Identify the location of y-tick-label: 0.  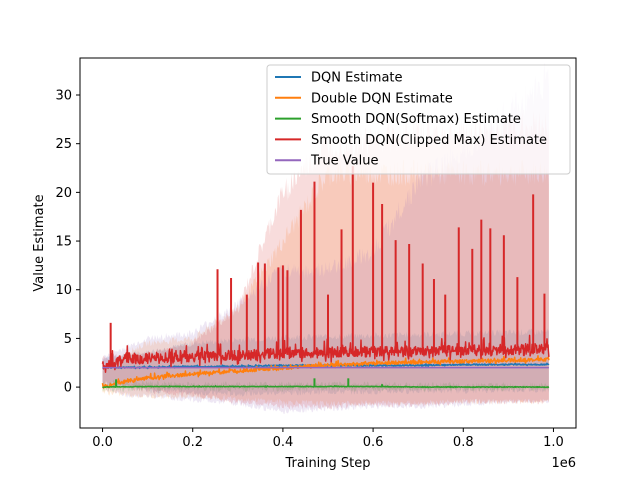
(68, 388).